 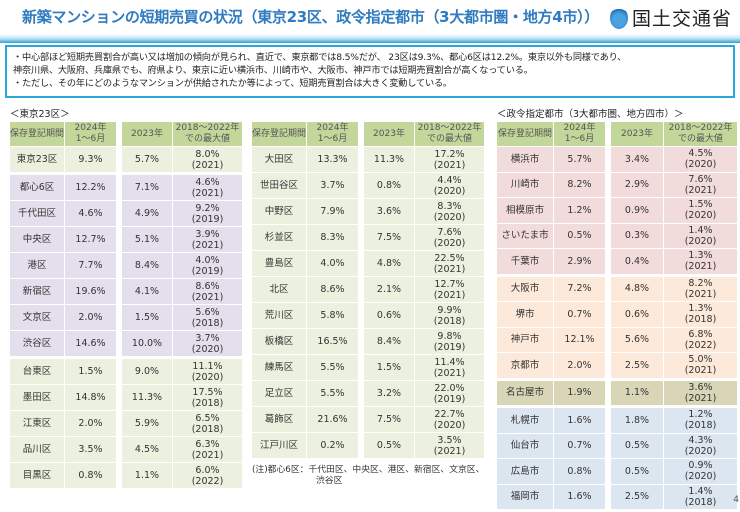 I want to click on value-max: 3.5% (2021), so click(x=449, y=445).